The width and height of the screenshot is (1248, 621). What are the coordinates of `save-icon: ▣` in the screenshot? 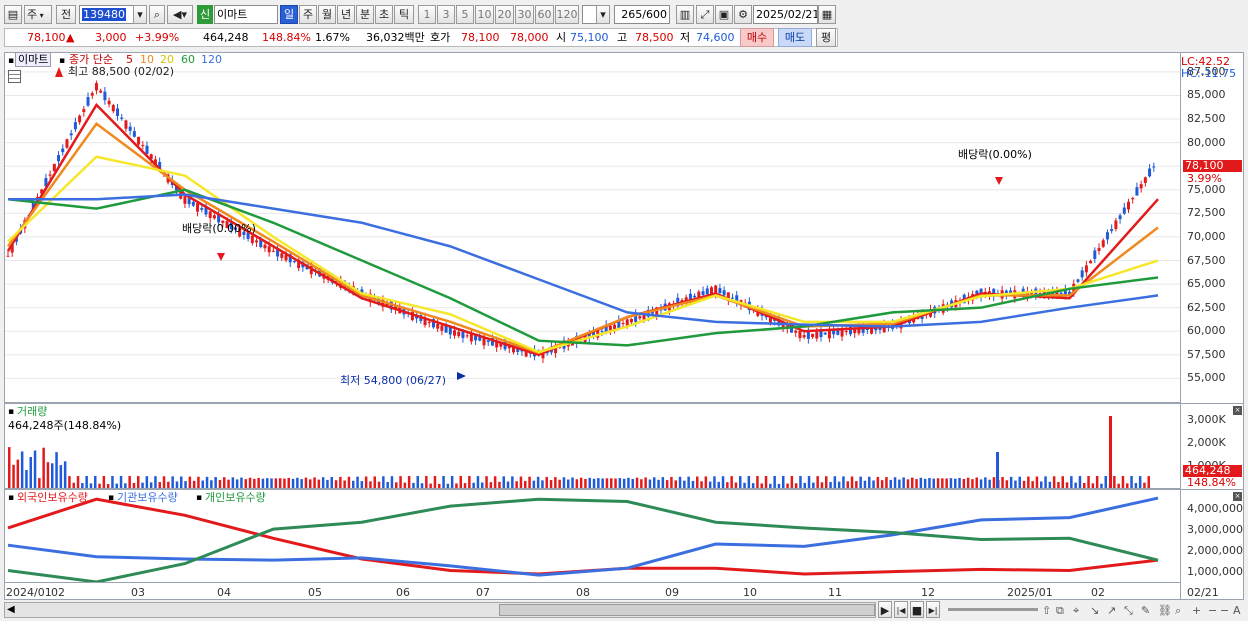 It's located at (724, 14).